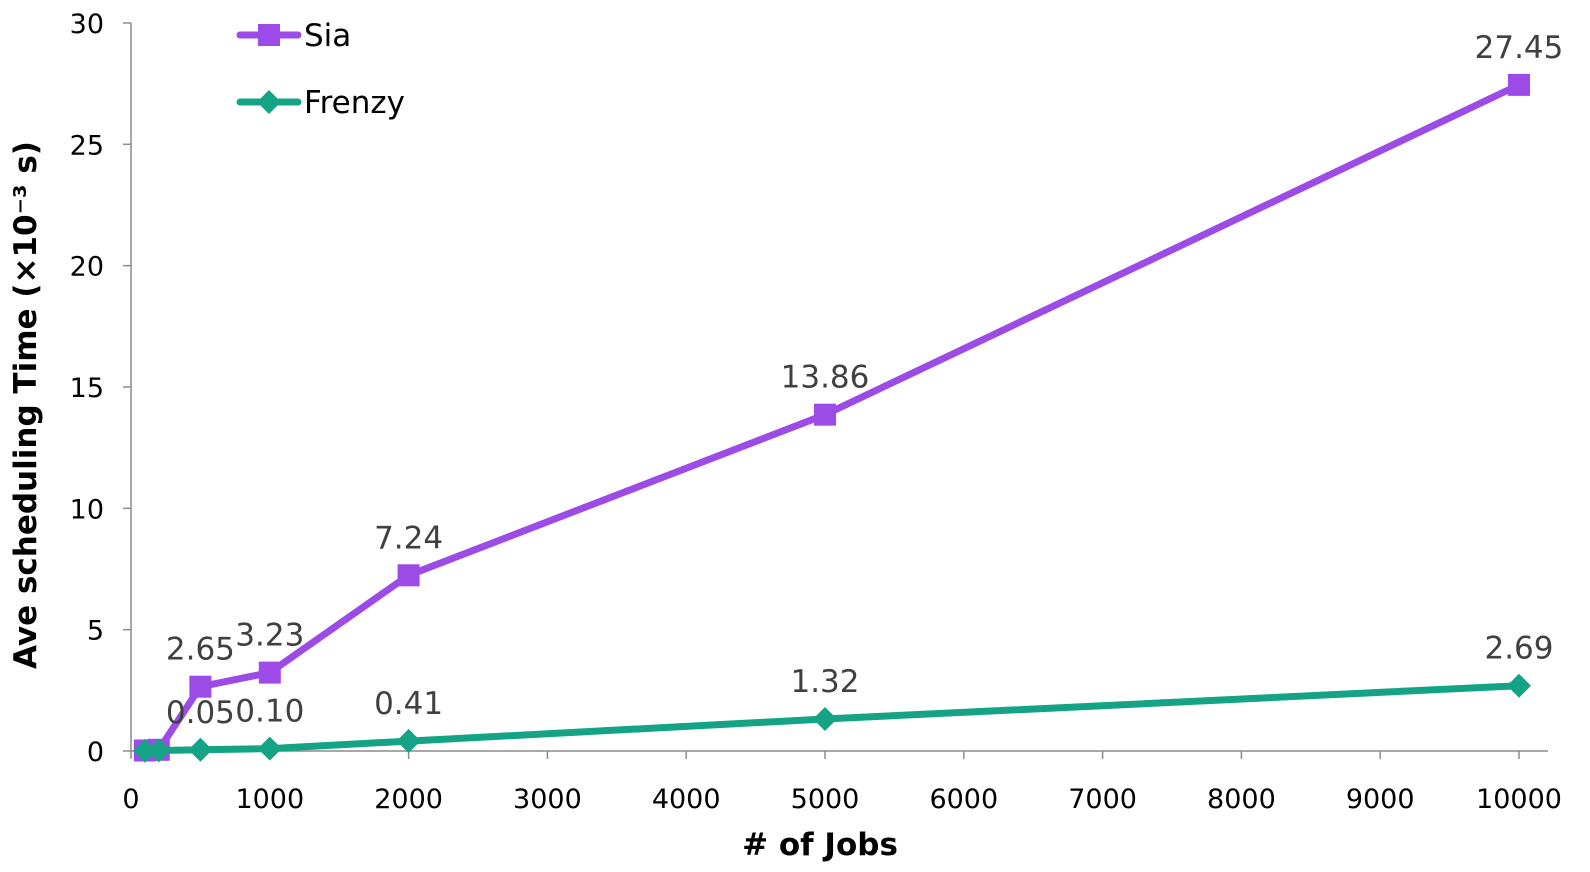  Describe the element at coordinates (130, 799) in the screenshot. I see `x-tick-label: 0` at that location.